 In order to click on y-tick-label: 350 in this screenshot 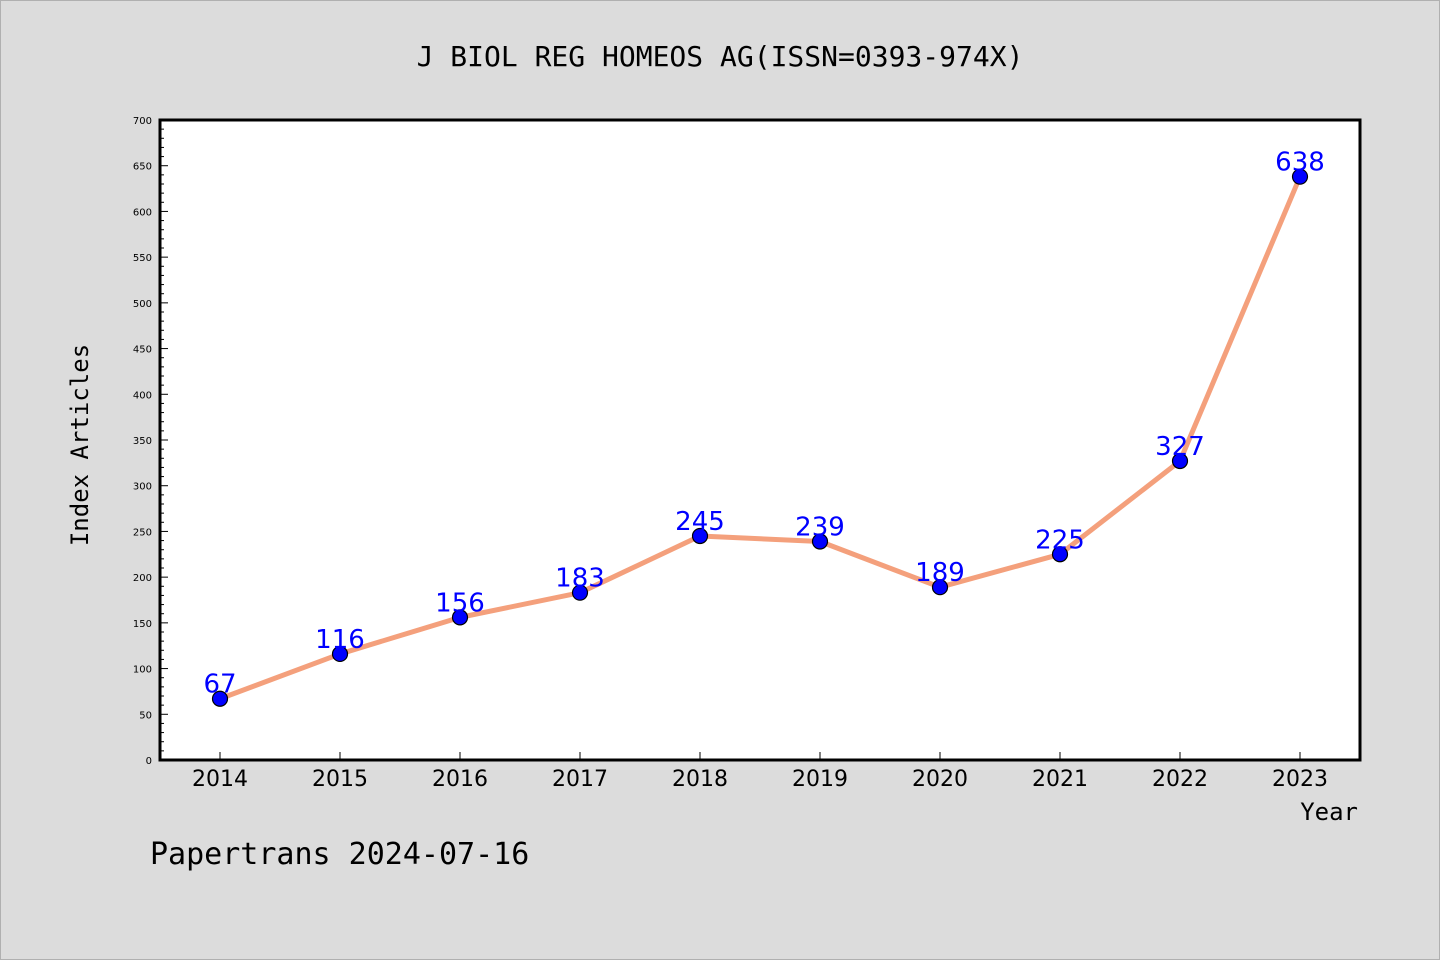, I will do `click(142, 441)`.